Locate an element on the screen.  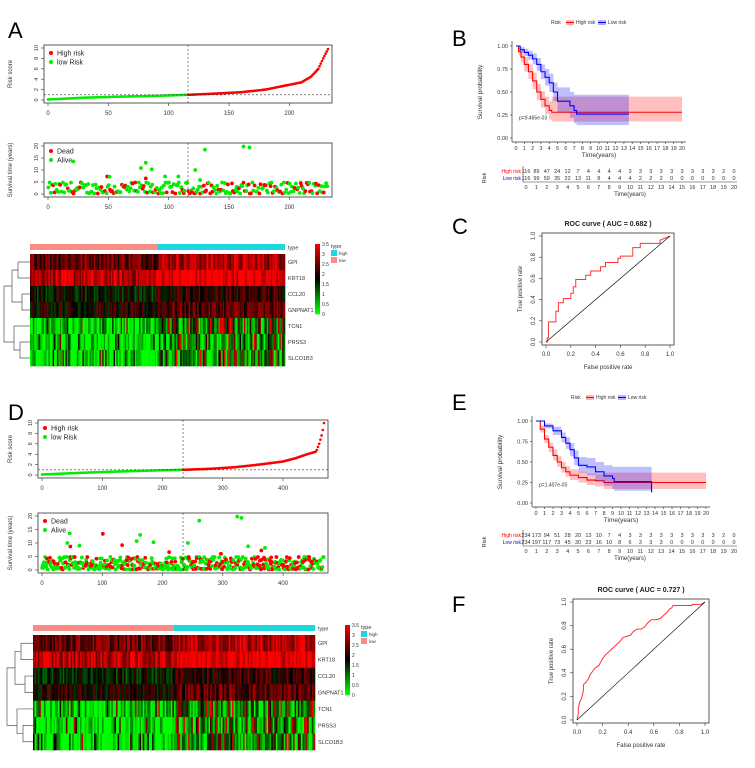
x-tick-label: 1 is located at coordinates (524, 149).